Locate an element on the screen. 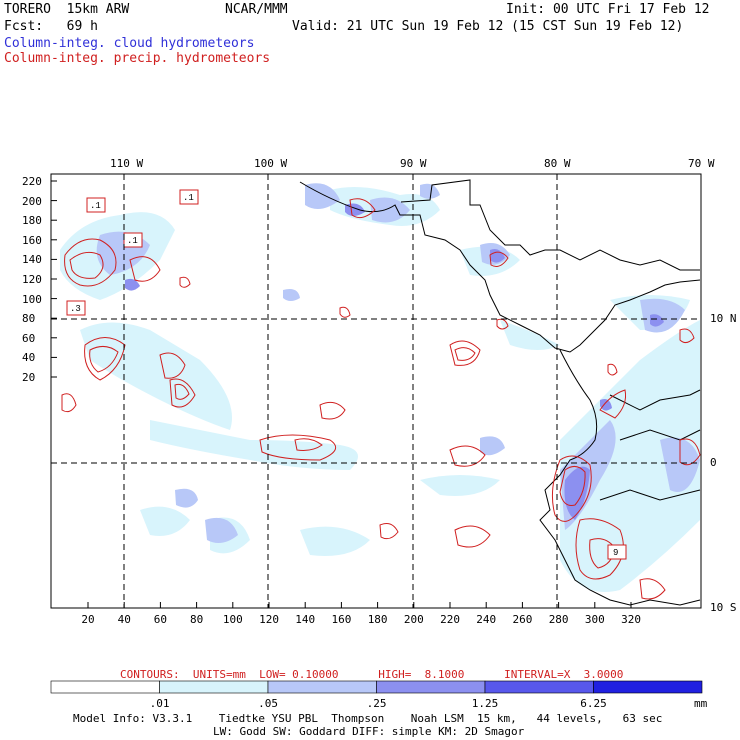 The height and width of the screenshot is (740, 740). legend-precip: Column-integ. precip. hydrometeors is located at coordinates (137, 58).